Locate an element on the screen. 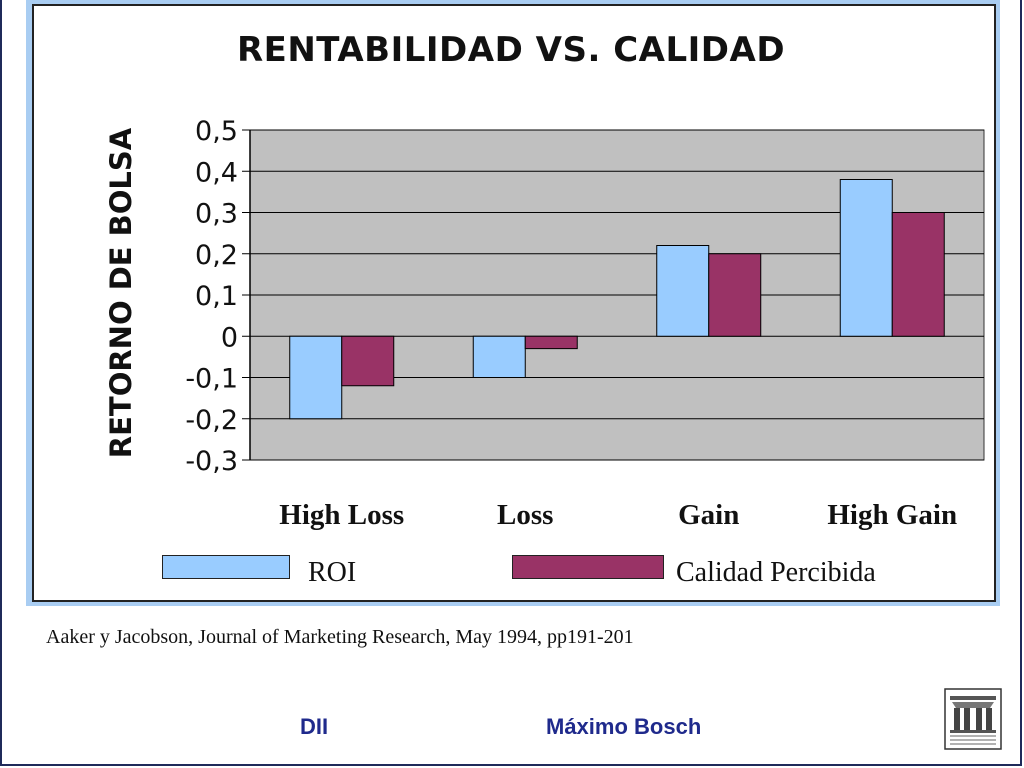 This screenshot has width=1024, height=768. footer-author: Máximo Bosch is located at coordinates (624, 726).